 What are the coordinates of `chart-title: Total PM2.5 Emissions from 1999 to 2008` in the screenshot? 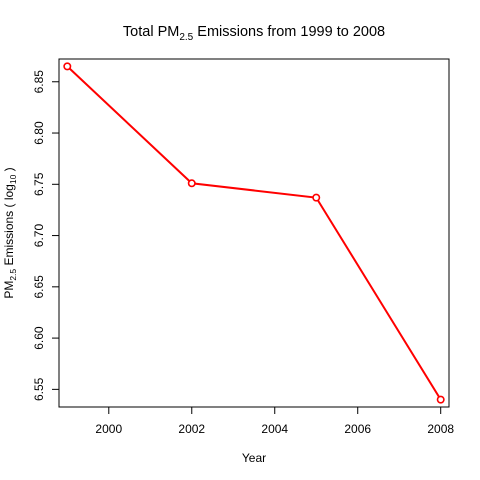 It's located at (254, 33).